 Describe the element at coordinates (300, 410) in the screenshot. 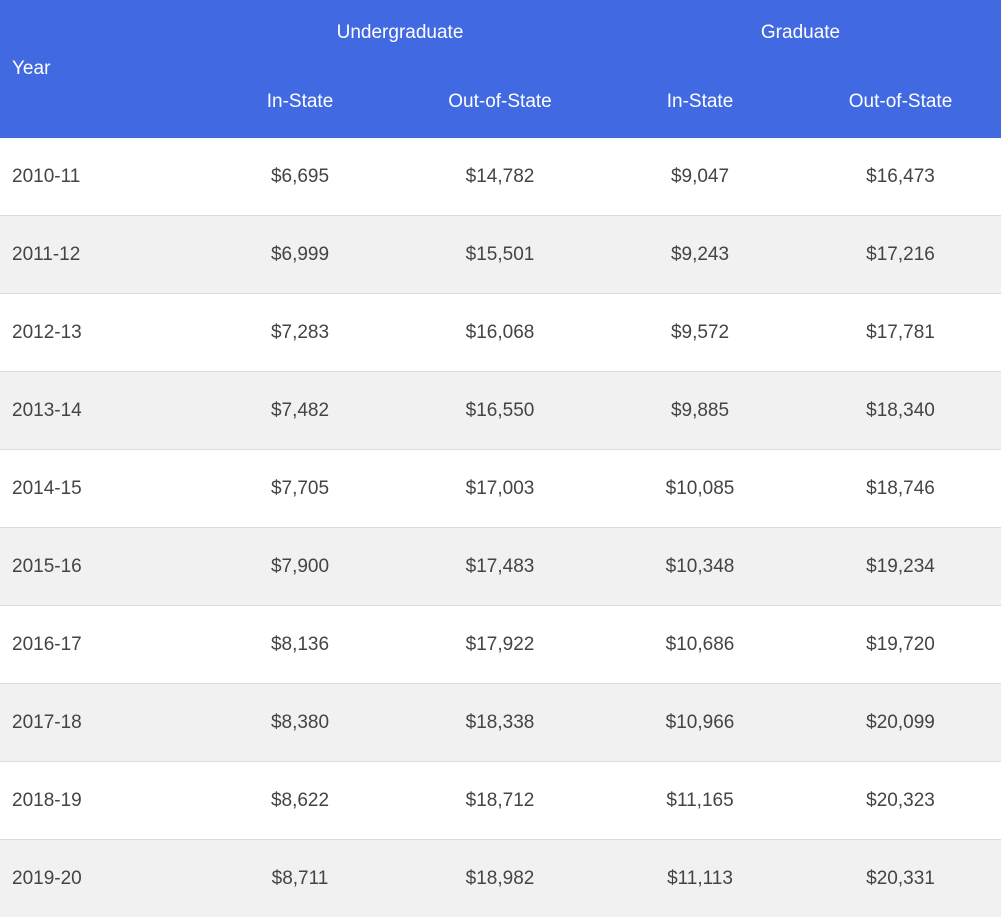

I see `undergraduate-in-state-cell: $7,482` at that location.